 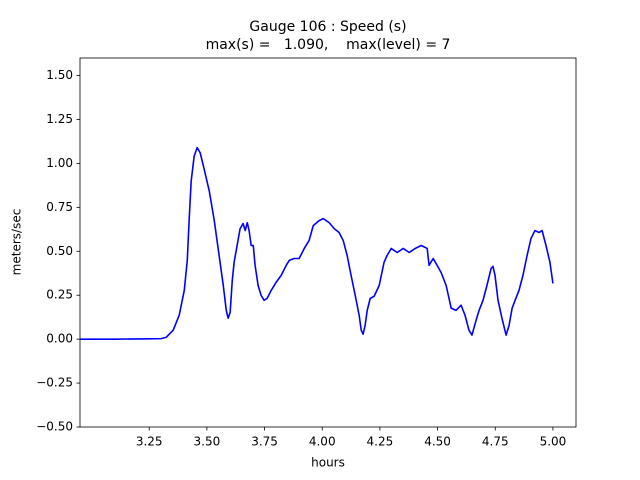 What do you see at coordinates (437, 442) in the screenshot?
I see `x-tick-label: 4.50` at bounding box center [437, 442].